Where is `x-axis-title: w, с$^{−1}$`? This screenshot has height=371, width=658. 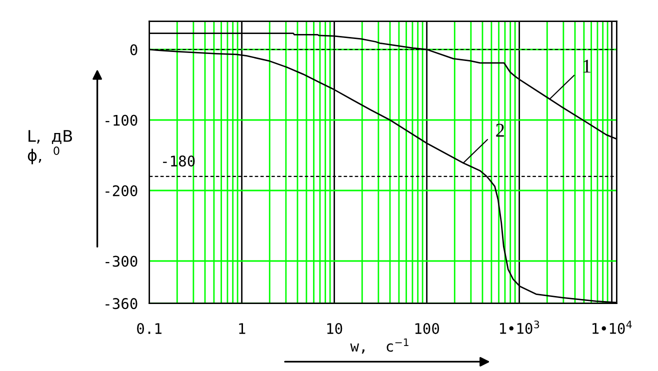 x-axis-title: w, с$^{−1}$ is located at coordinates (379, 346).